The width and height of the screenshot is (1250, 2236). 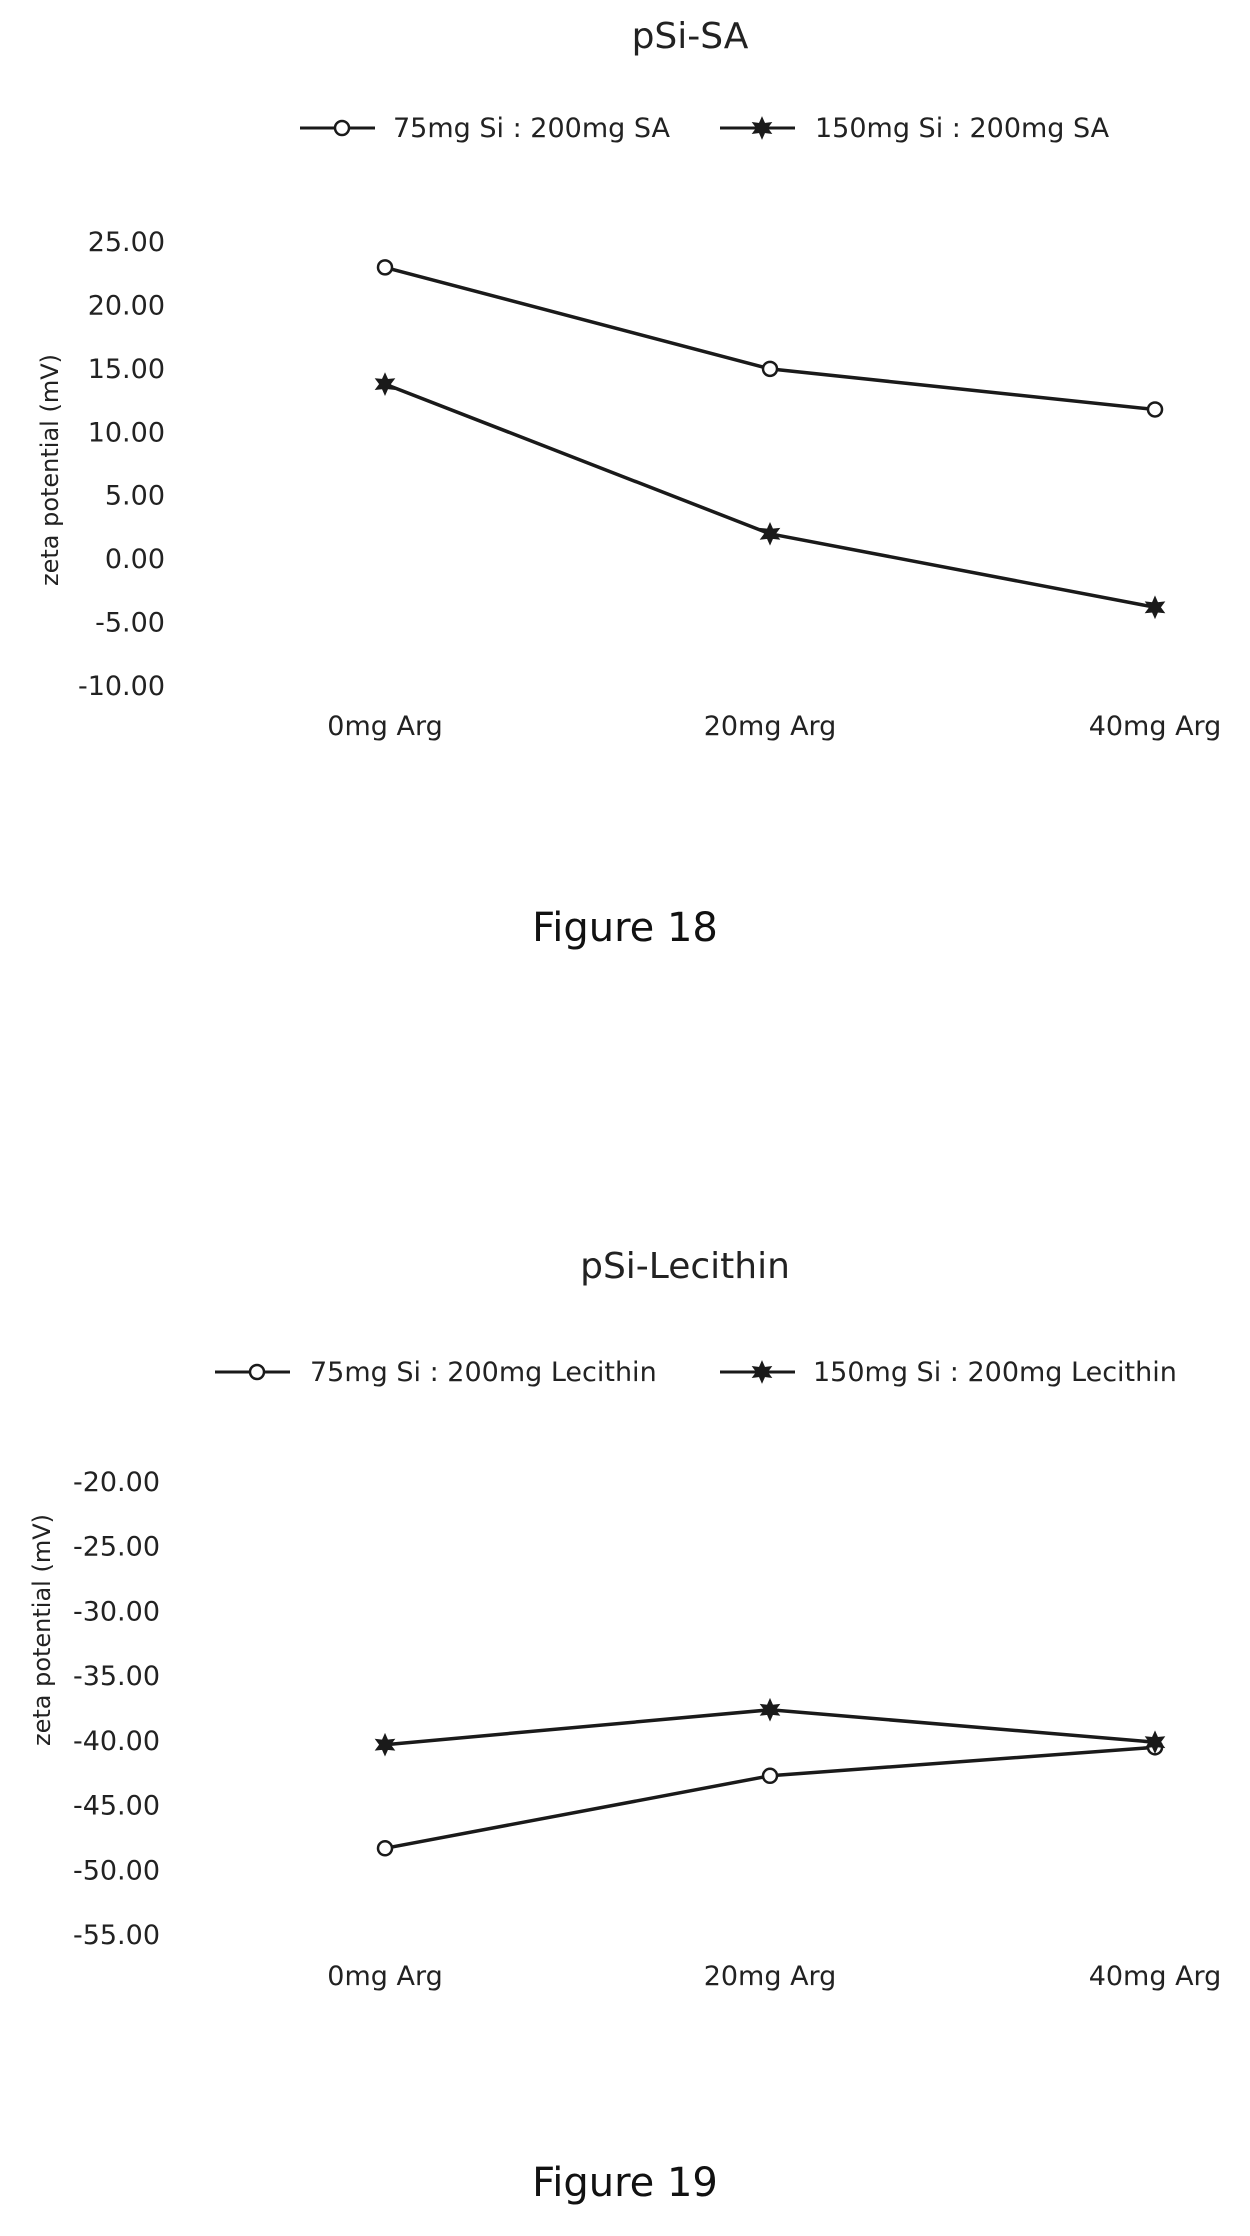 What do you see at coordinates (116, 1676) in the screenshot?
I see `y-tick-label: -35.00` at bounding box center [116, 1676].